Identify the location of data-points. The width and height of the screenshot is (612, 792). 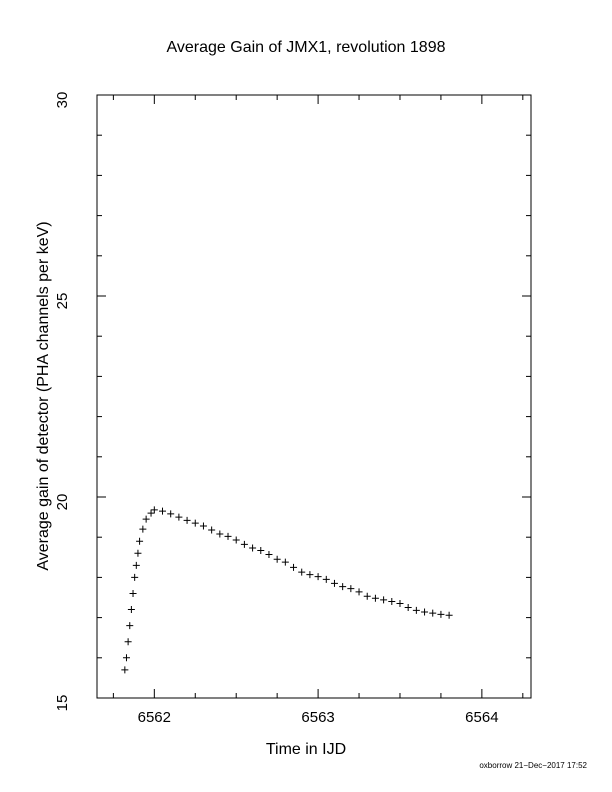
(287, 590).